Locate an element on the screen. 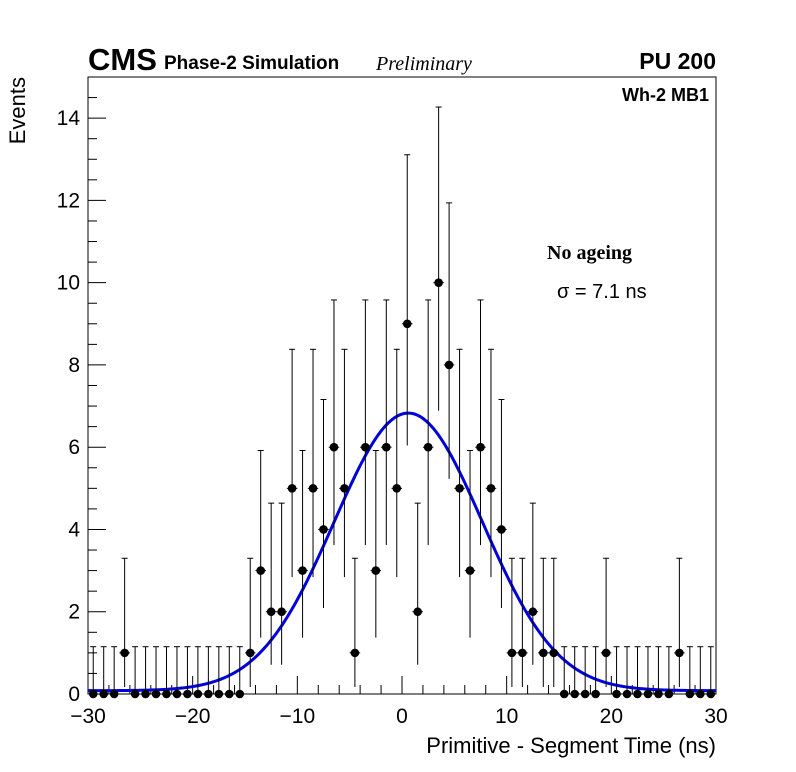 The width and height of the screenshot is (796, 772). y-tick-label: 2 is located at coordinates (74, 612).